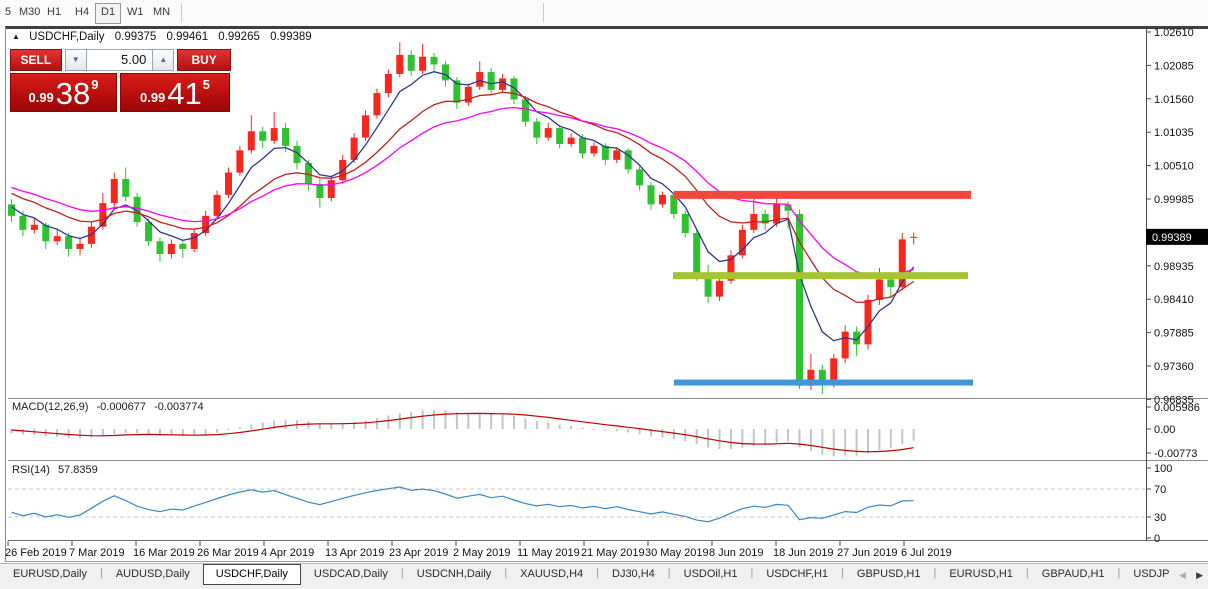 This screenshot has width=1208, height=589. Describe the element at coordinates (63, 92) in the screenshot. I see `sell-price-button: 0.99 38 9` at that location.